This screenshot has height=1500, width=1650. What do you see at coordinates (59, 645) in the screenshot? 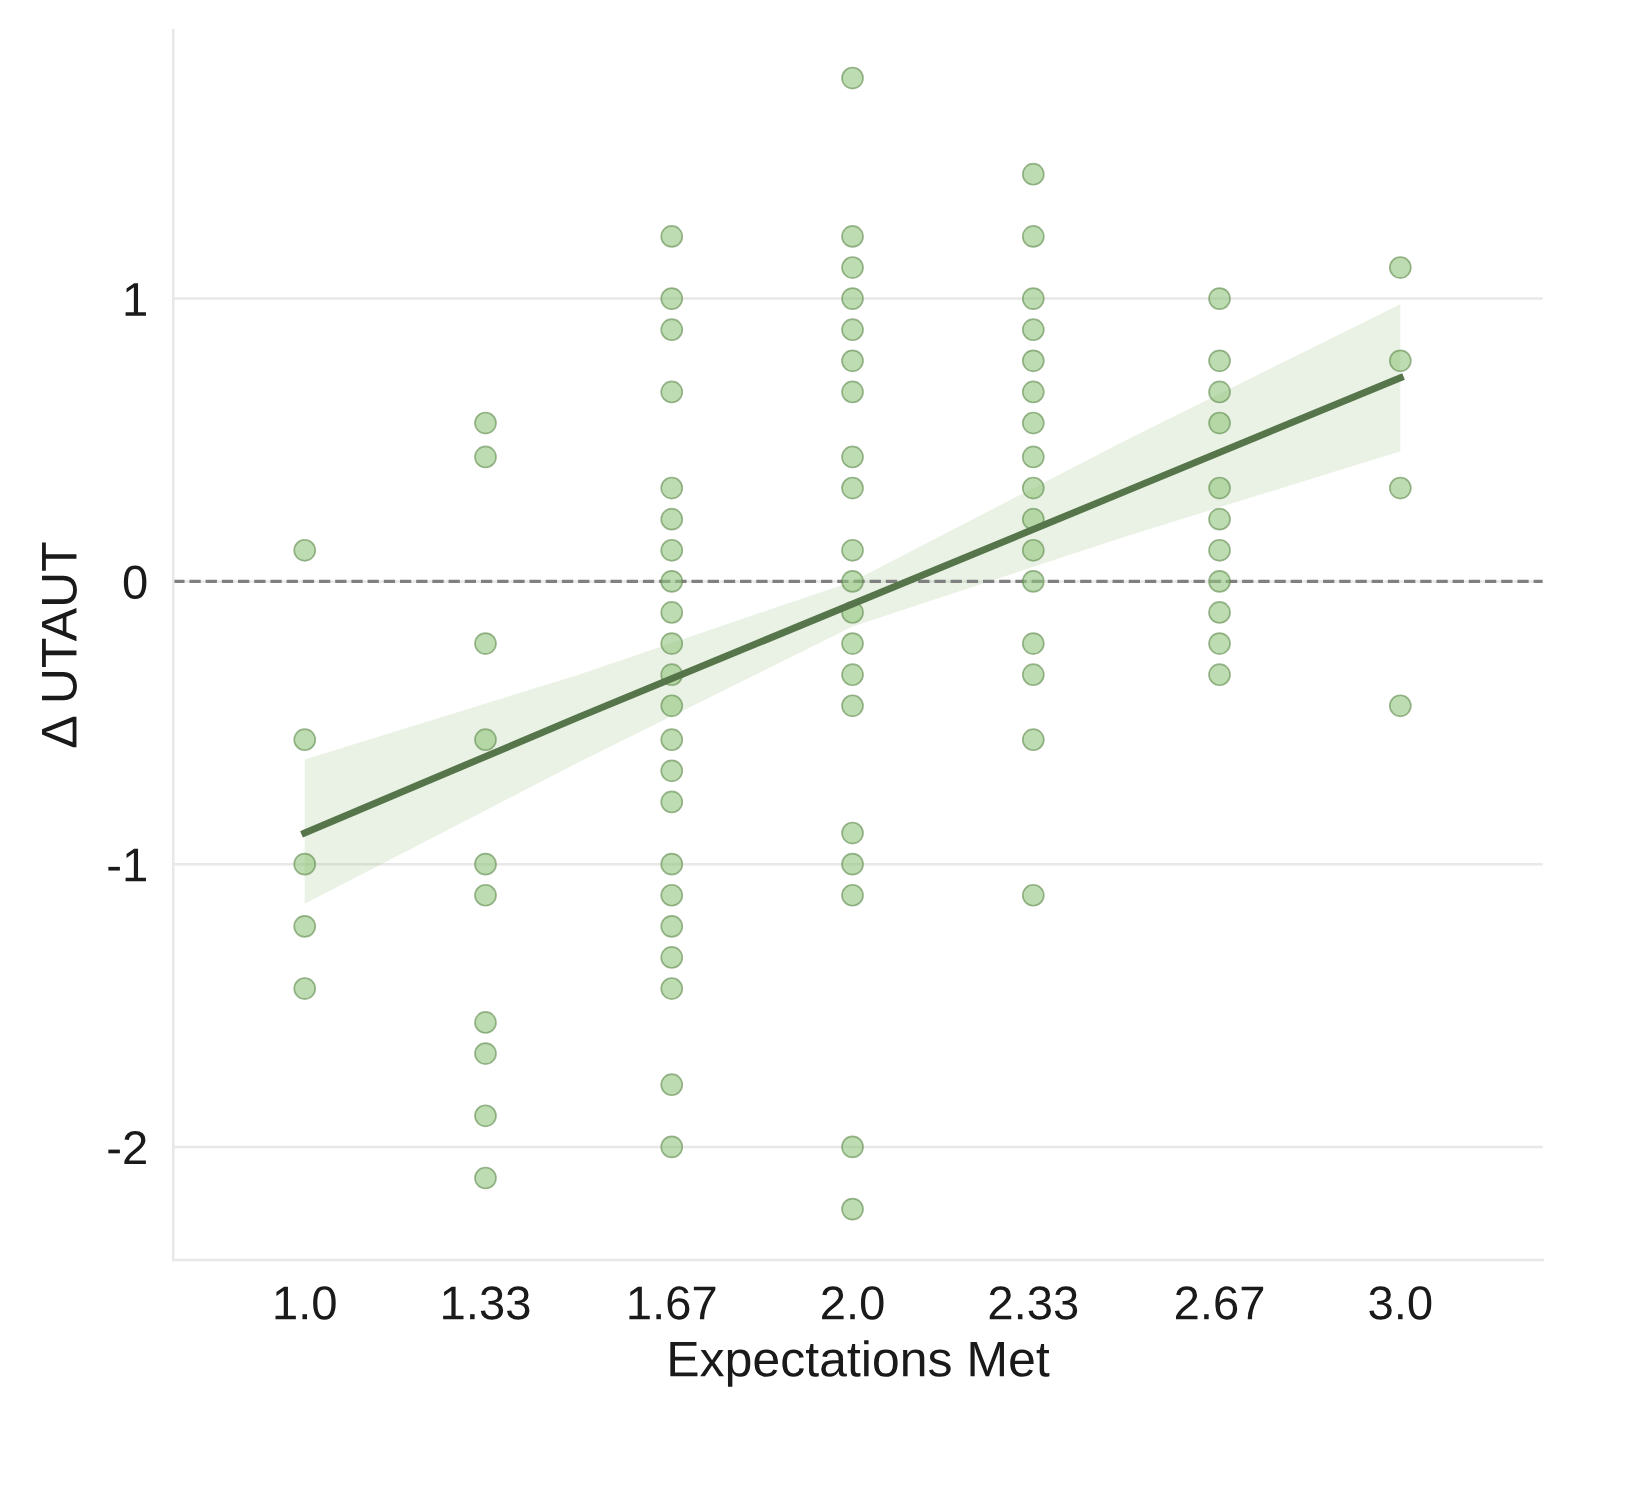
I see `y-axis-title: Δ UTAUT` at bounding box center [59, 645].